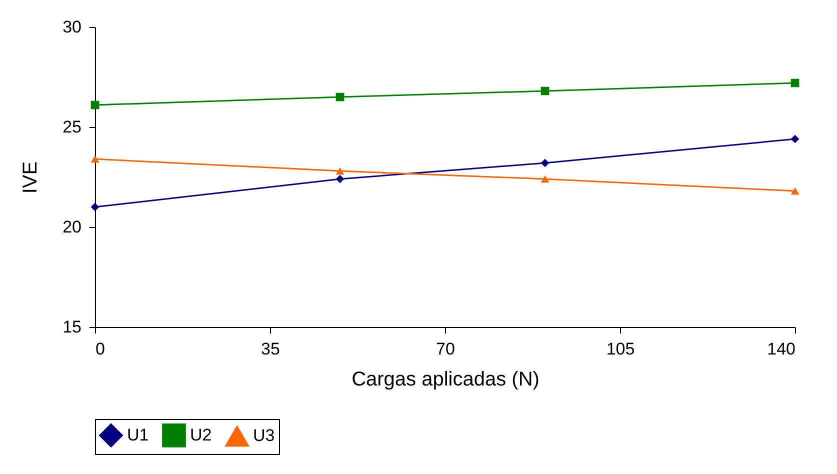 This screenshot has height=474, width=837. Describe the element at coordinates (270, 349) in the screenshot. I see `x-tick-label: 35` at that location.